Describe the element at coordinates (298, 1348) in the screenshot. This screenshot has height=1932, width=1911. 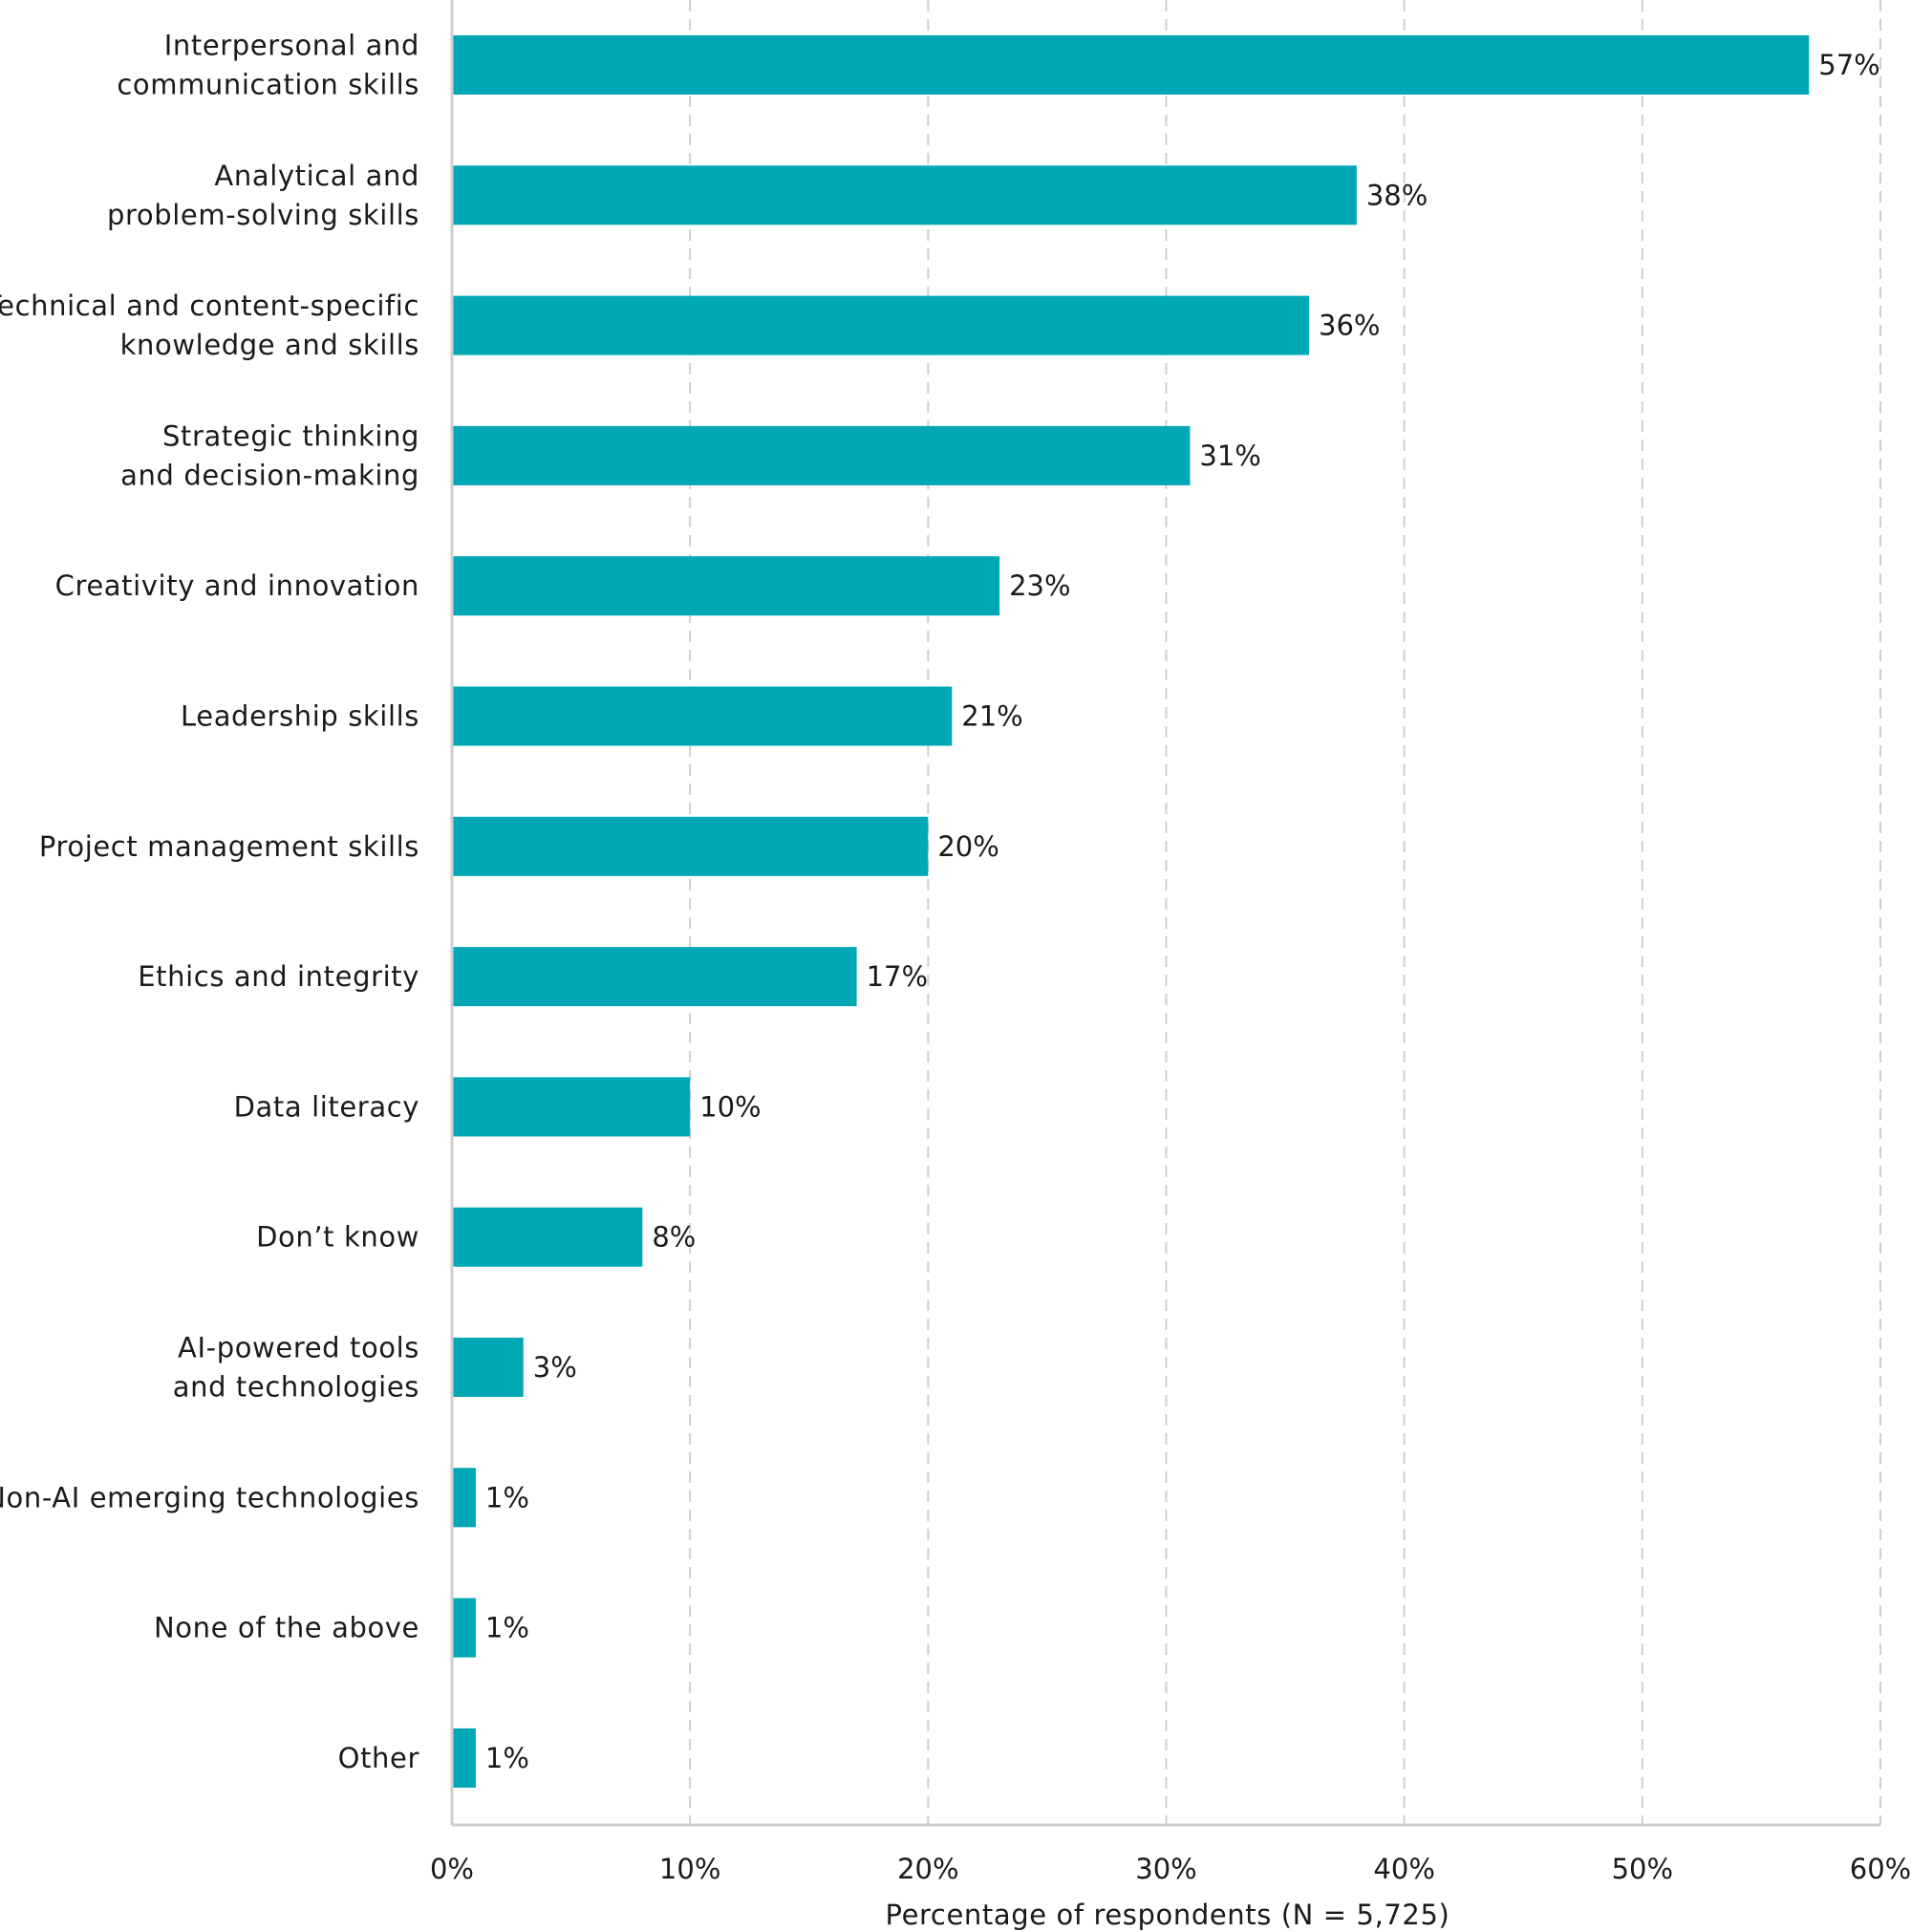
I see `category-label: AI-powered tools` at that location.